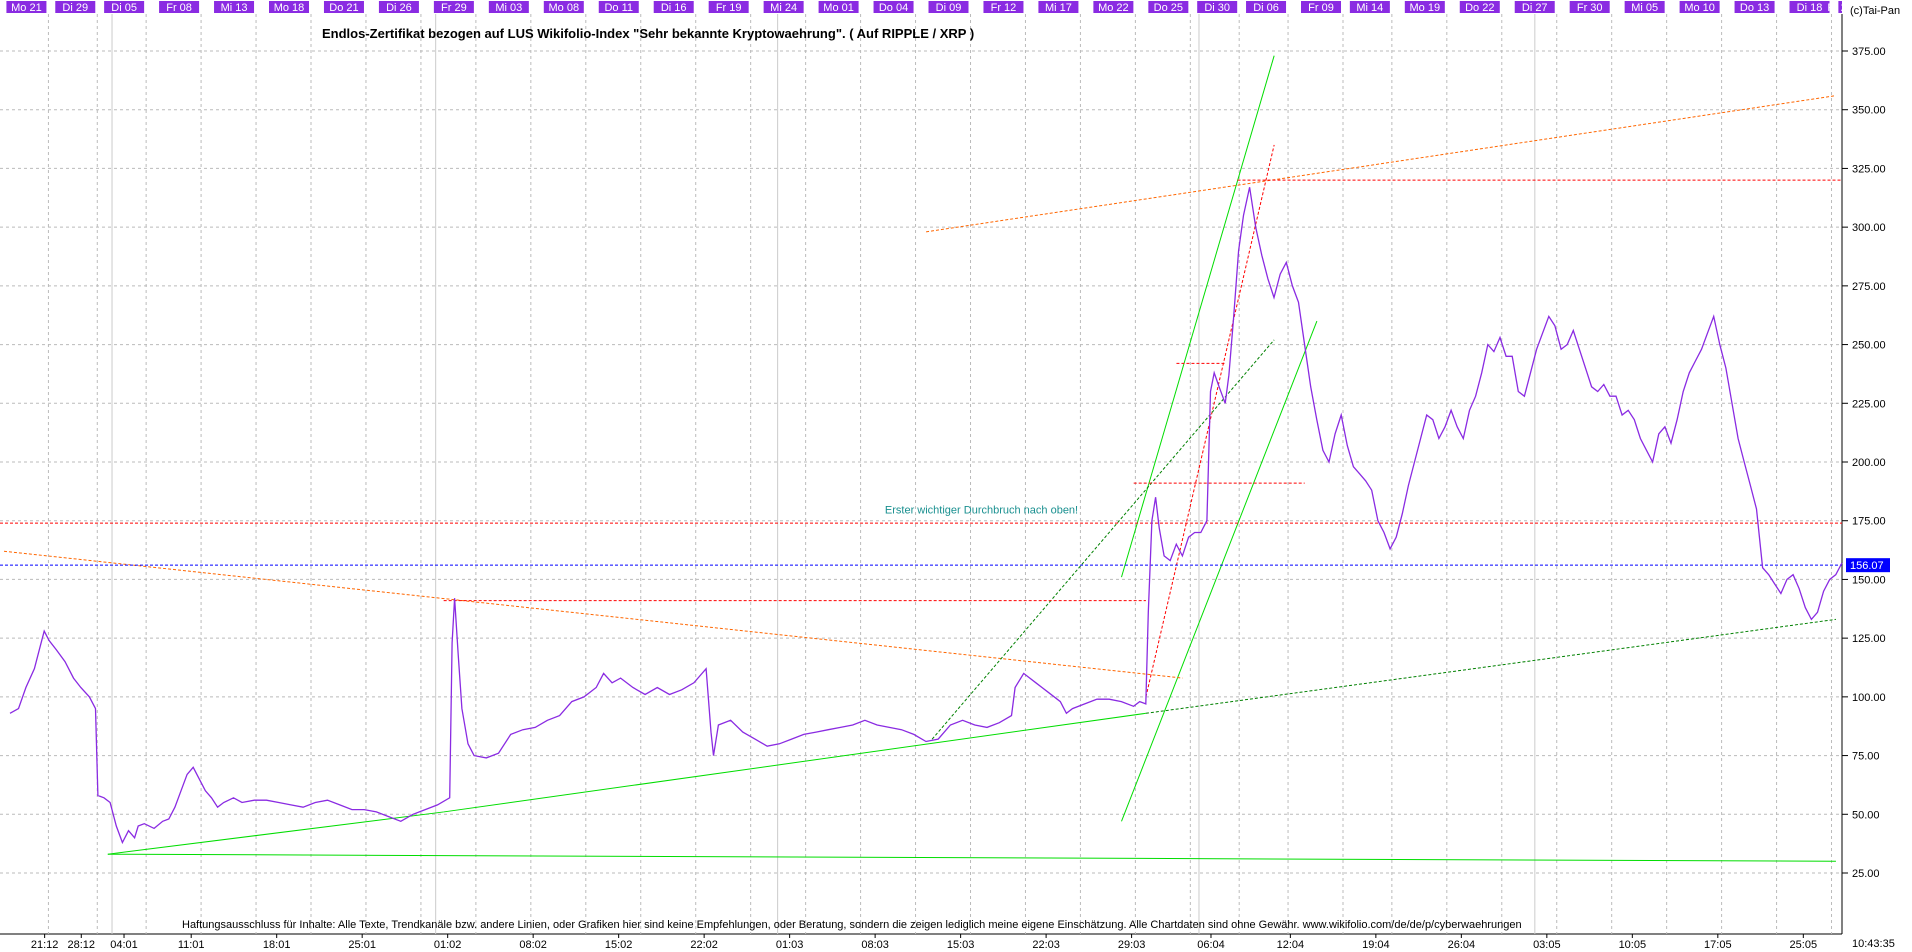  I want to click on day-label: Mi 17, so click(1058, 8).